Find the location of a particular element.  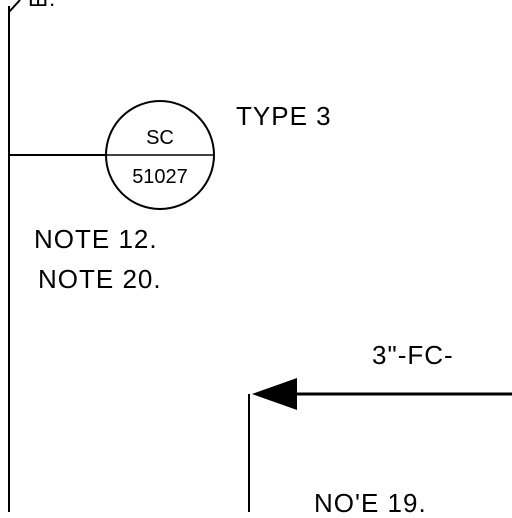

note-12: NOTE 12. is located at coordinates (96, 239).